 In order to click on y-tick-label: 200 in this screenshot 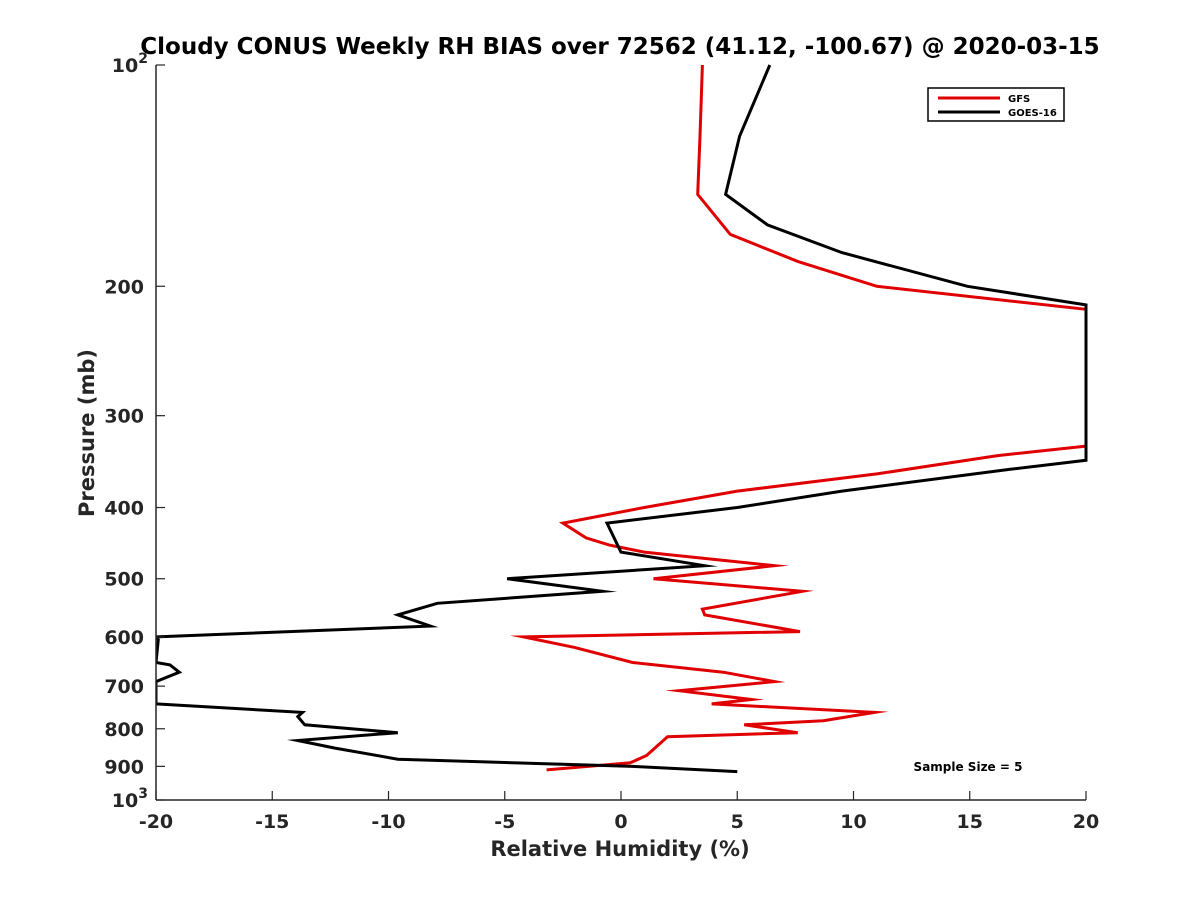, I will do `click(124, 287)`.